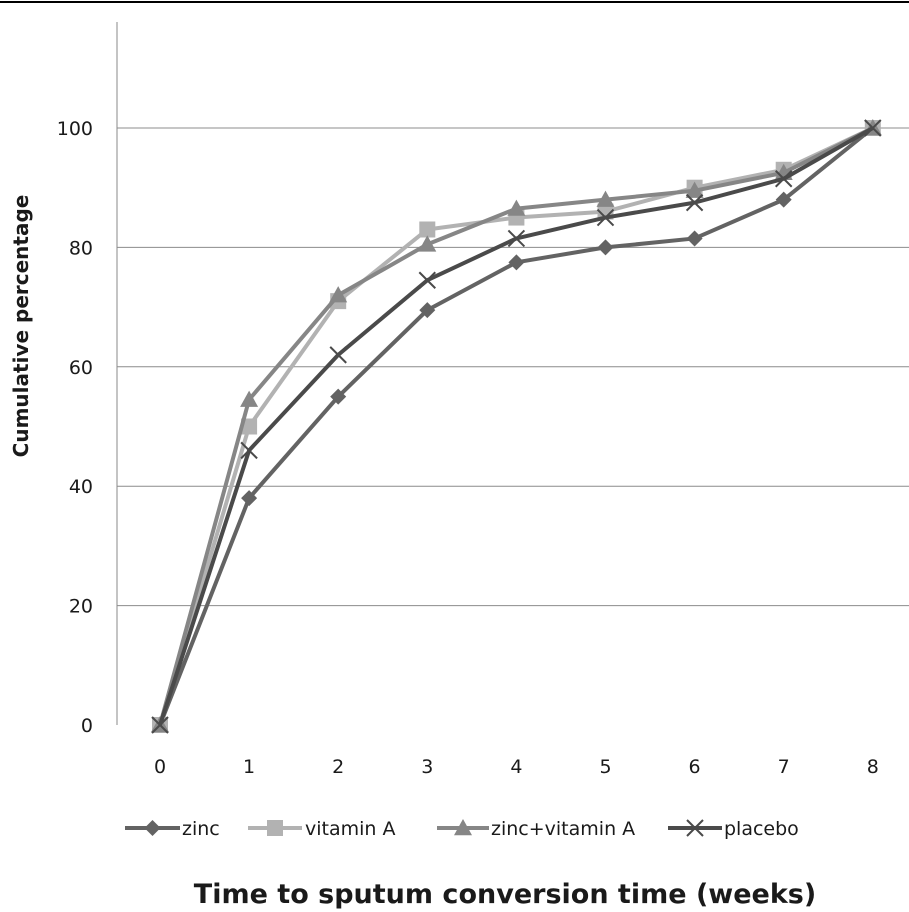  I want to click on y-tick-label: 20, so click(81, 607).